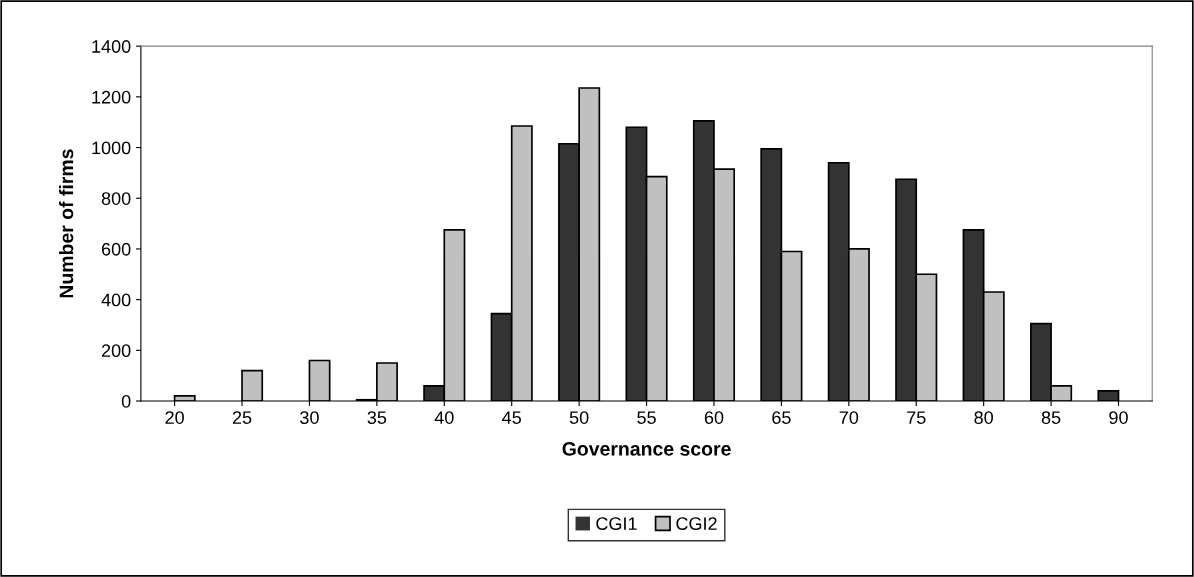 This screenshot has width=1194, height=577. I want to click on y-tick-label: 200, so click(116, 351).